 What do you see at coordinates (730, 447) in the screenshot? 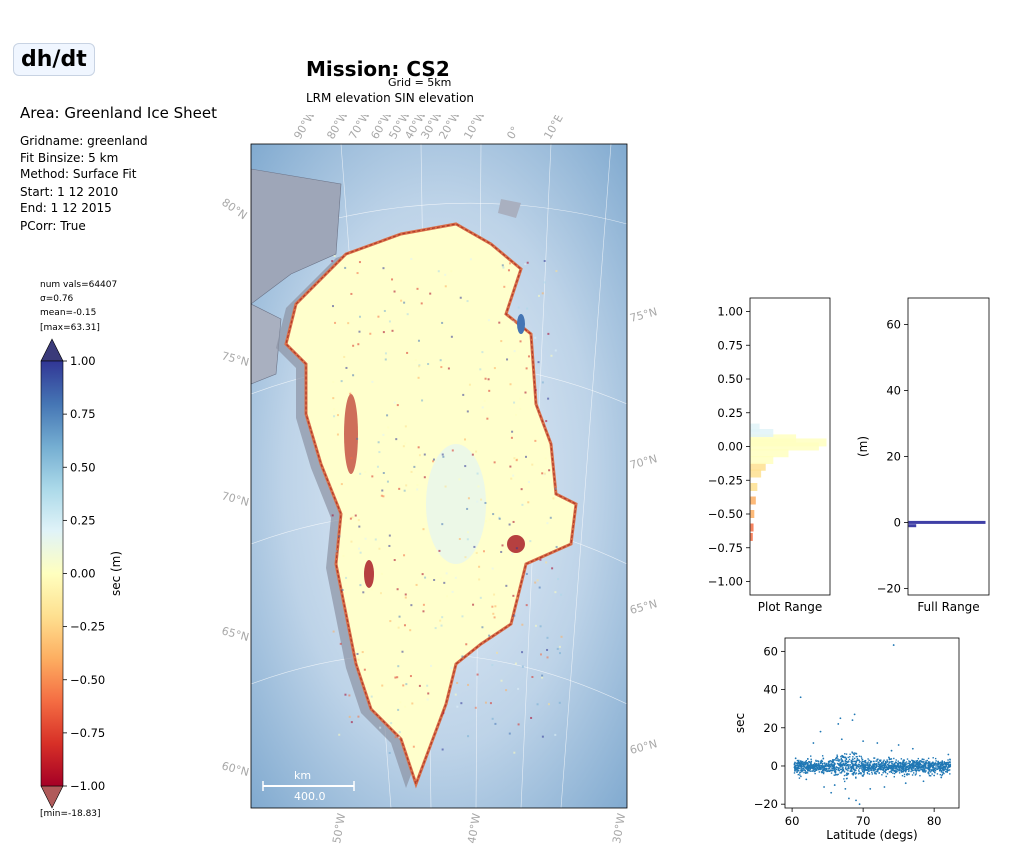
I see `ytick-label: 0.00` at bounding box center [730, 447].